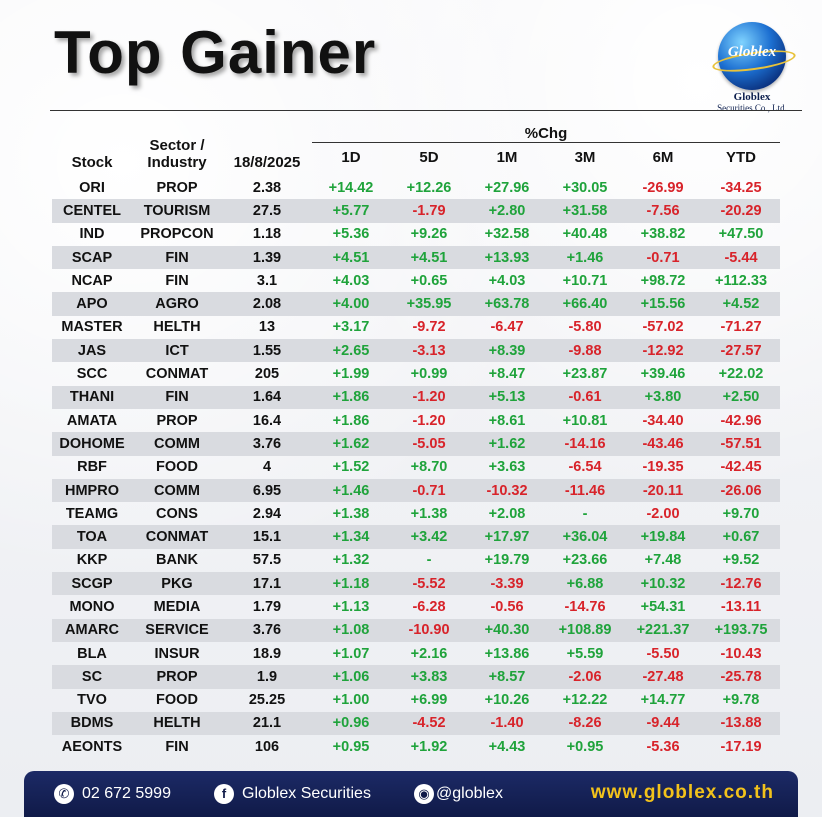 This screenshot has height=817, width=822. What do you see at coordinates (585, 280) in the screenshot?
I see `cell-pct-change: +10.71` at bounding box center [585, 280].